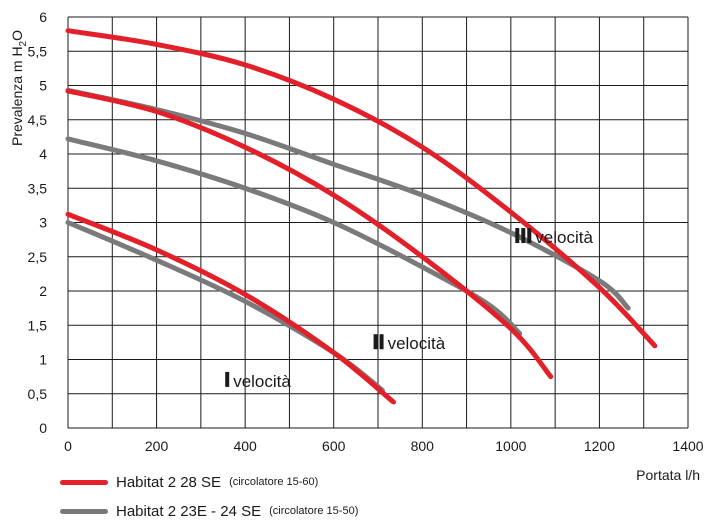  Describe the element at coordinates (668, 475) in the screenshot. I see `x-axis-label: Portata l/h` at that location.